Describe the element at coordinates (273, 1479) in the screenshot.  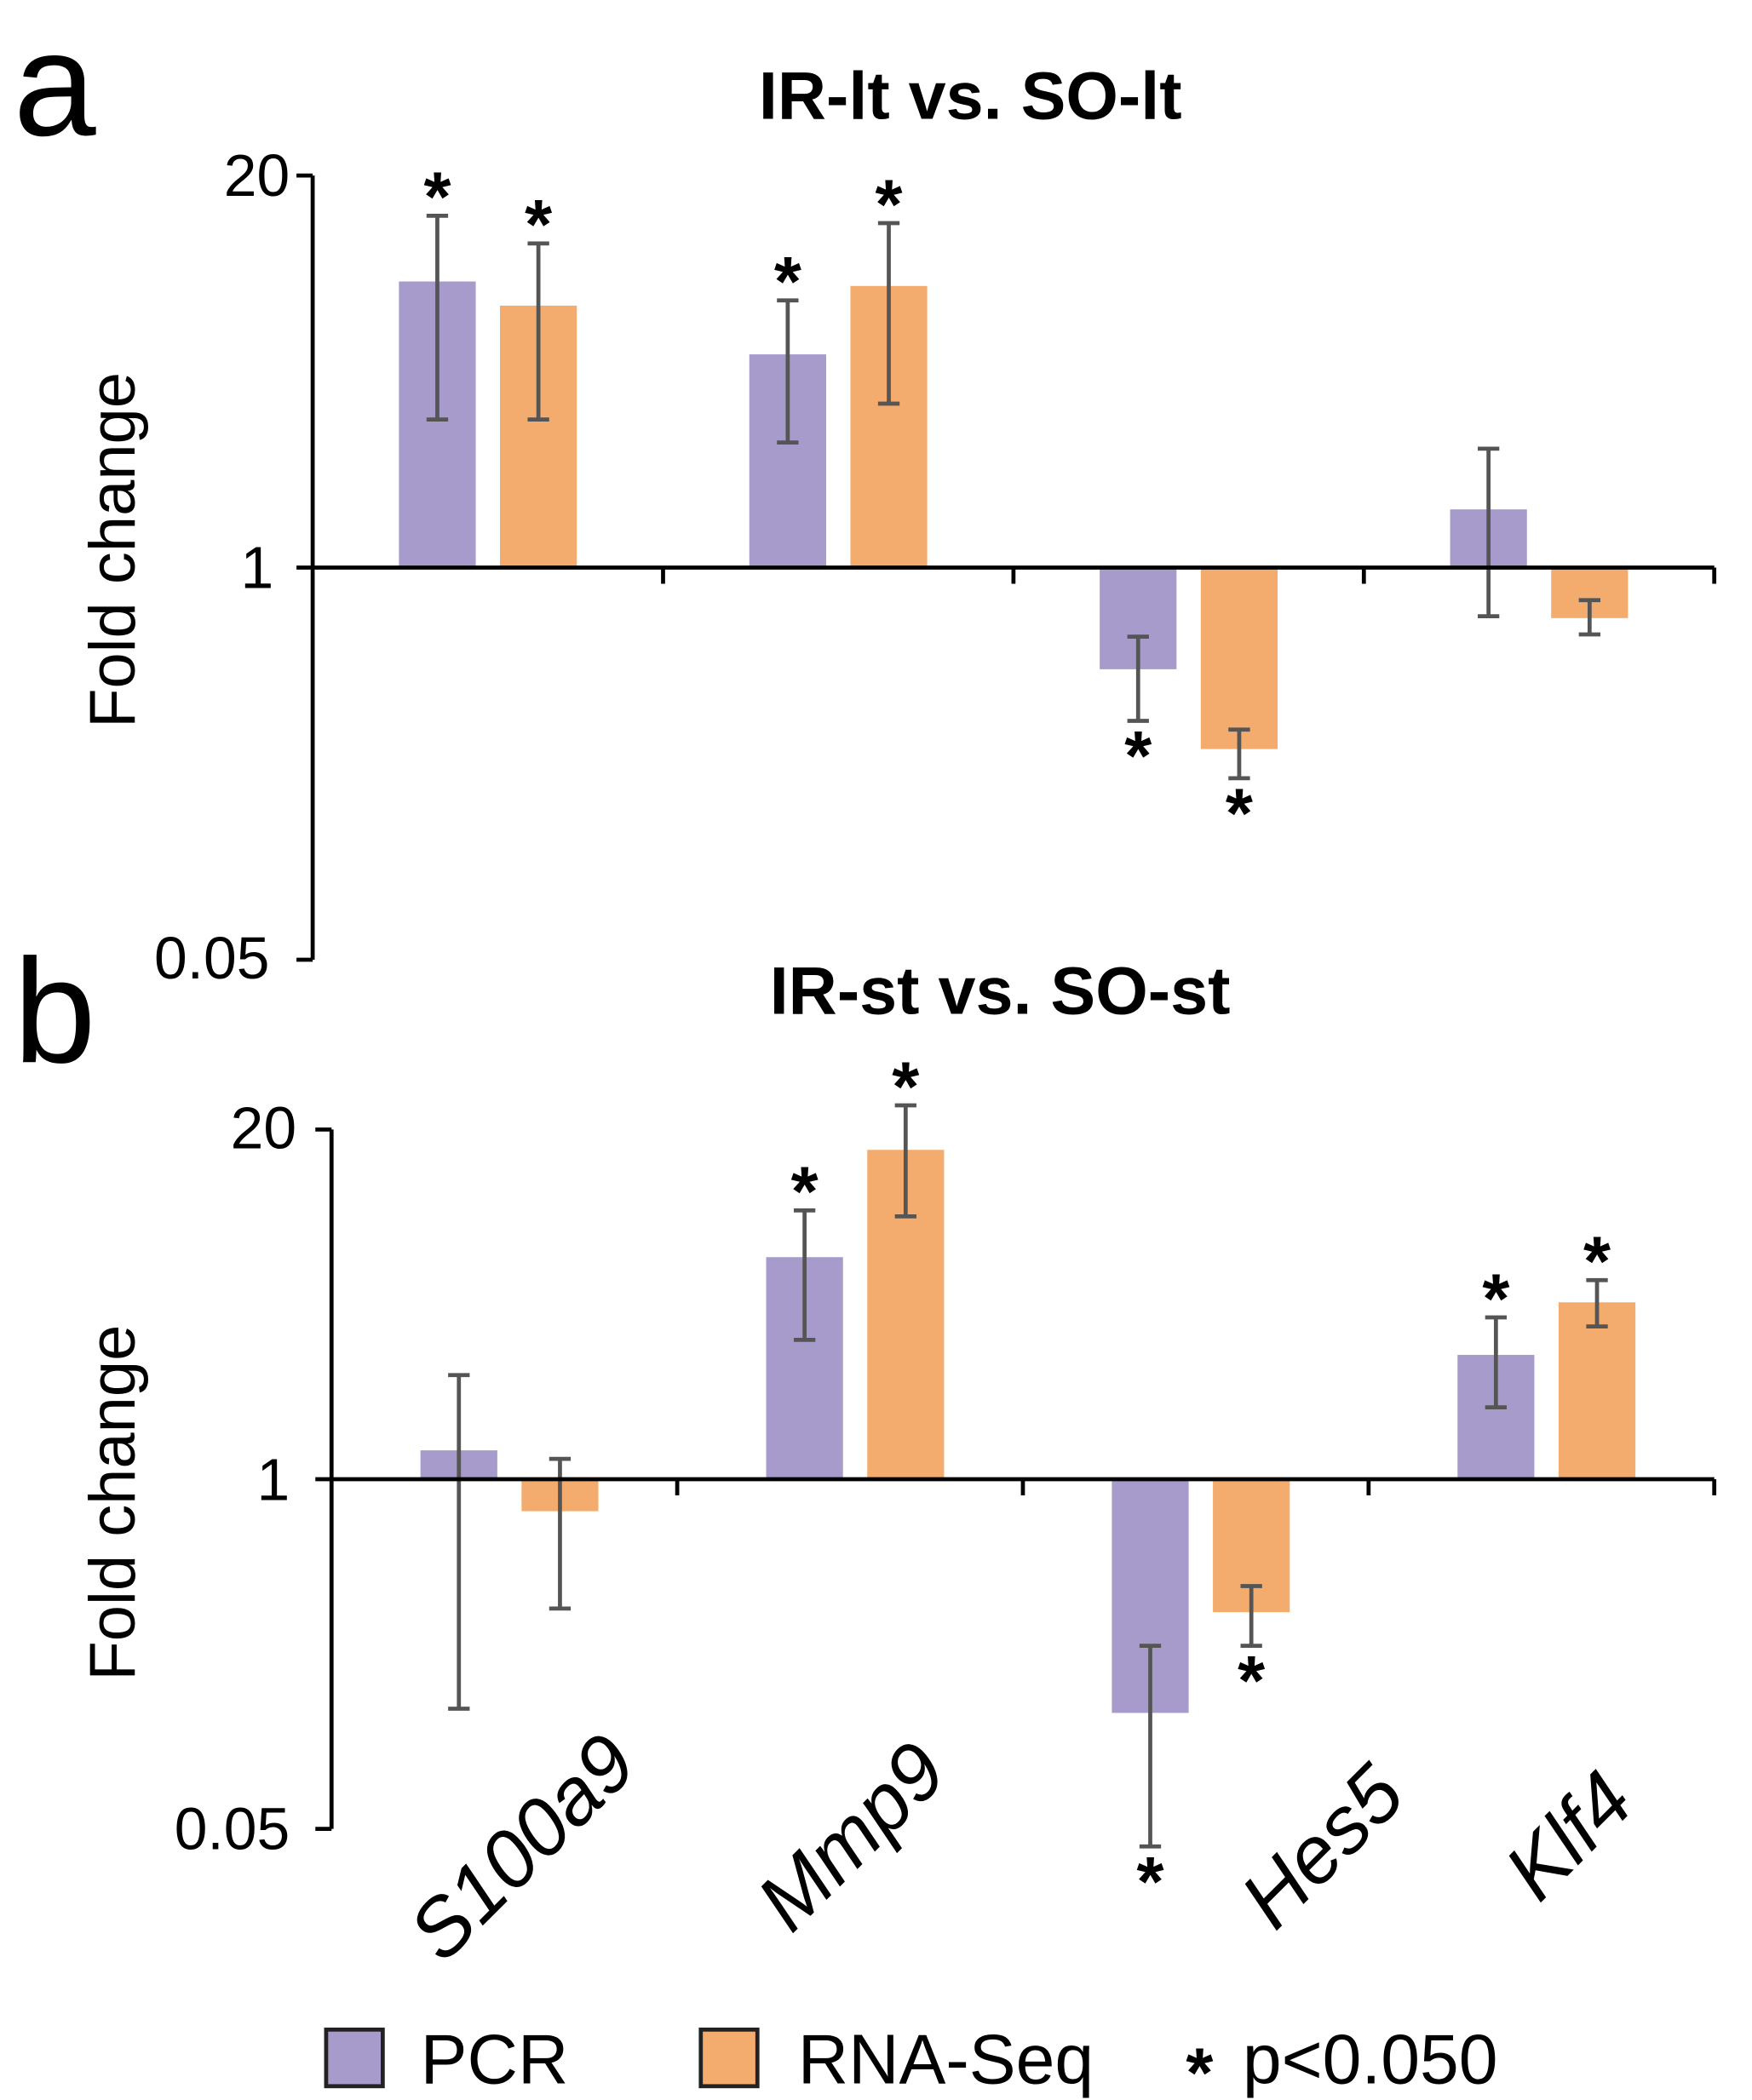
I see `panel-b-ytick-1: 1` at that location.